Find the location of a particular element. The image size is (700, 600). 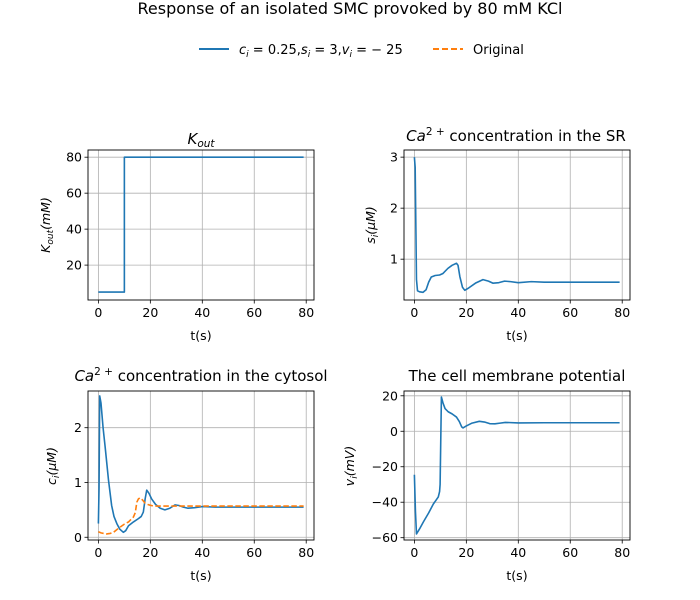

y-tick-label: −40 is located at coordinates (385, 502).